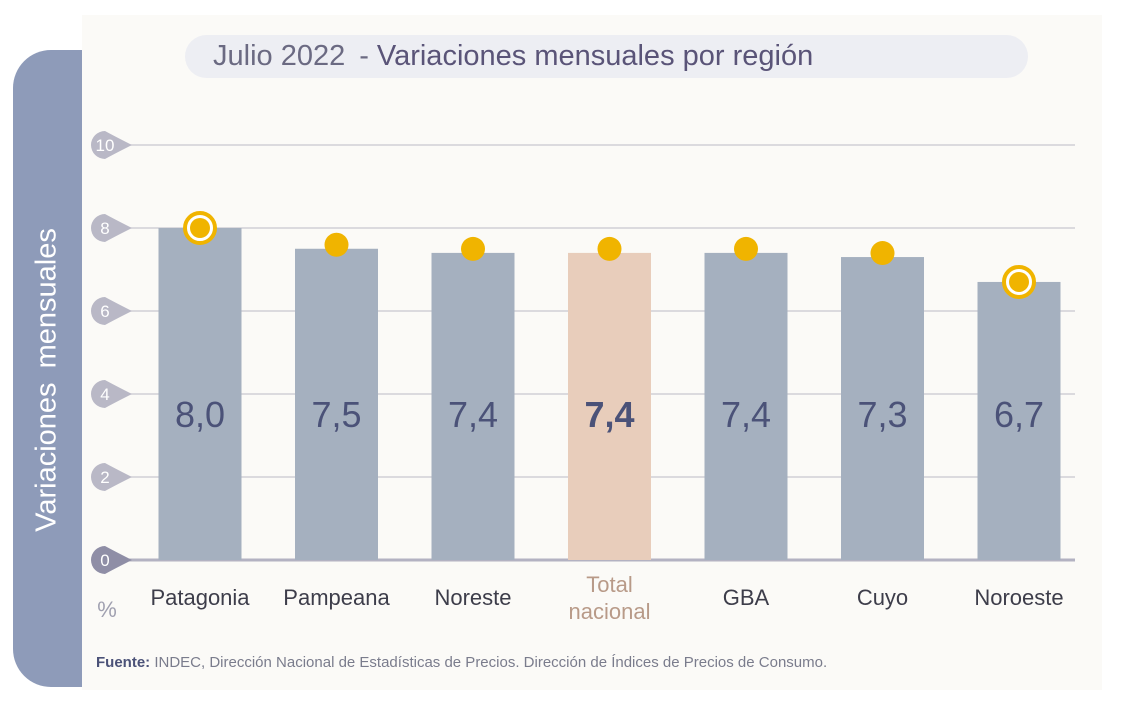 This screenshot has width=1139, height=721. I want to click on data-label: 7,3, so click(882, 414).